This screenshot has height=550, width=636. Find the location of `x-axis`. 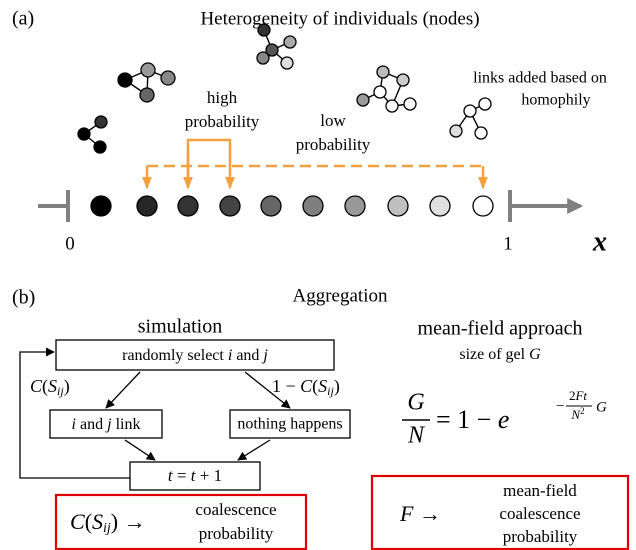

x-axis is located at coordinates (311, 206).